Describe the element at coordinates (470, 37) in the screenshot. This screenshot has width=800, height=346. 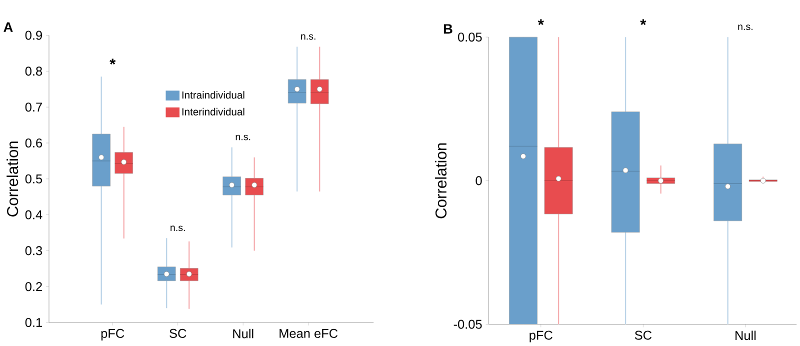
I see `y-tick-label: 0.05` at that location.